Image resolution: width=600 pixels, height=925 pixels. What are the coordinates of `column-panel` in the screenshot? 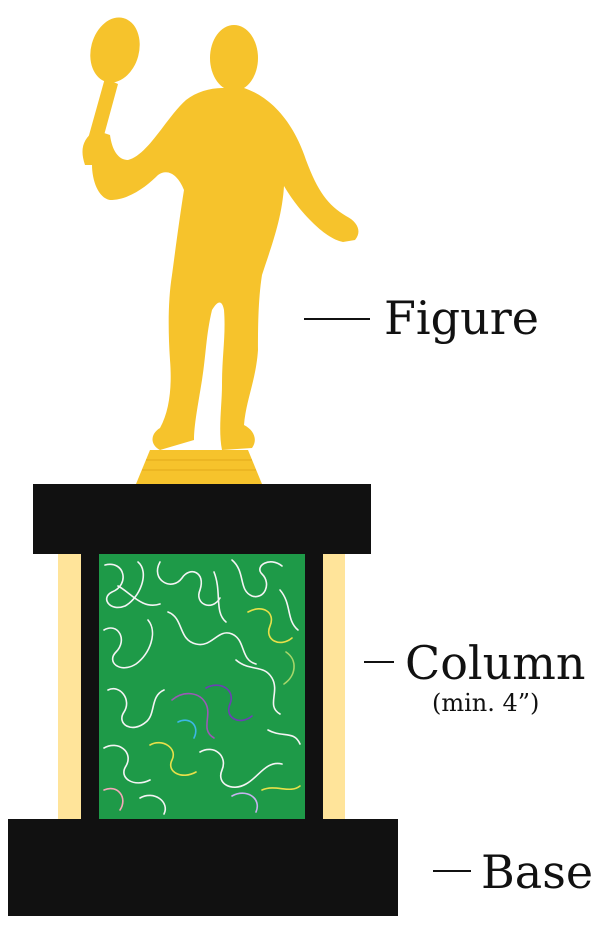 It's located at (202, 686).